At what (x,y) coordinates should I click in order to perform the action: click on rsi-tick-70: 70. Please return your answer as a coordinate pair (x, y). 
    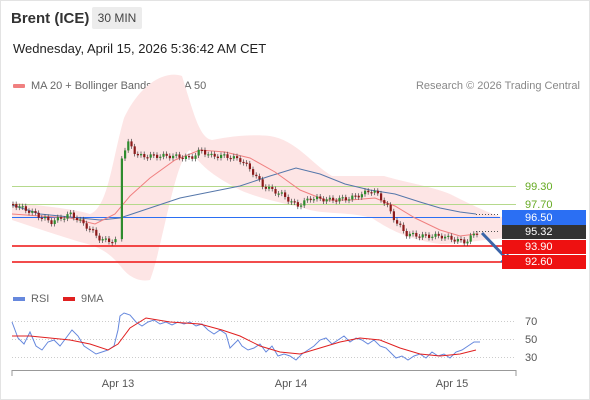
    Looking at the image, I should click on (531, 322).